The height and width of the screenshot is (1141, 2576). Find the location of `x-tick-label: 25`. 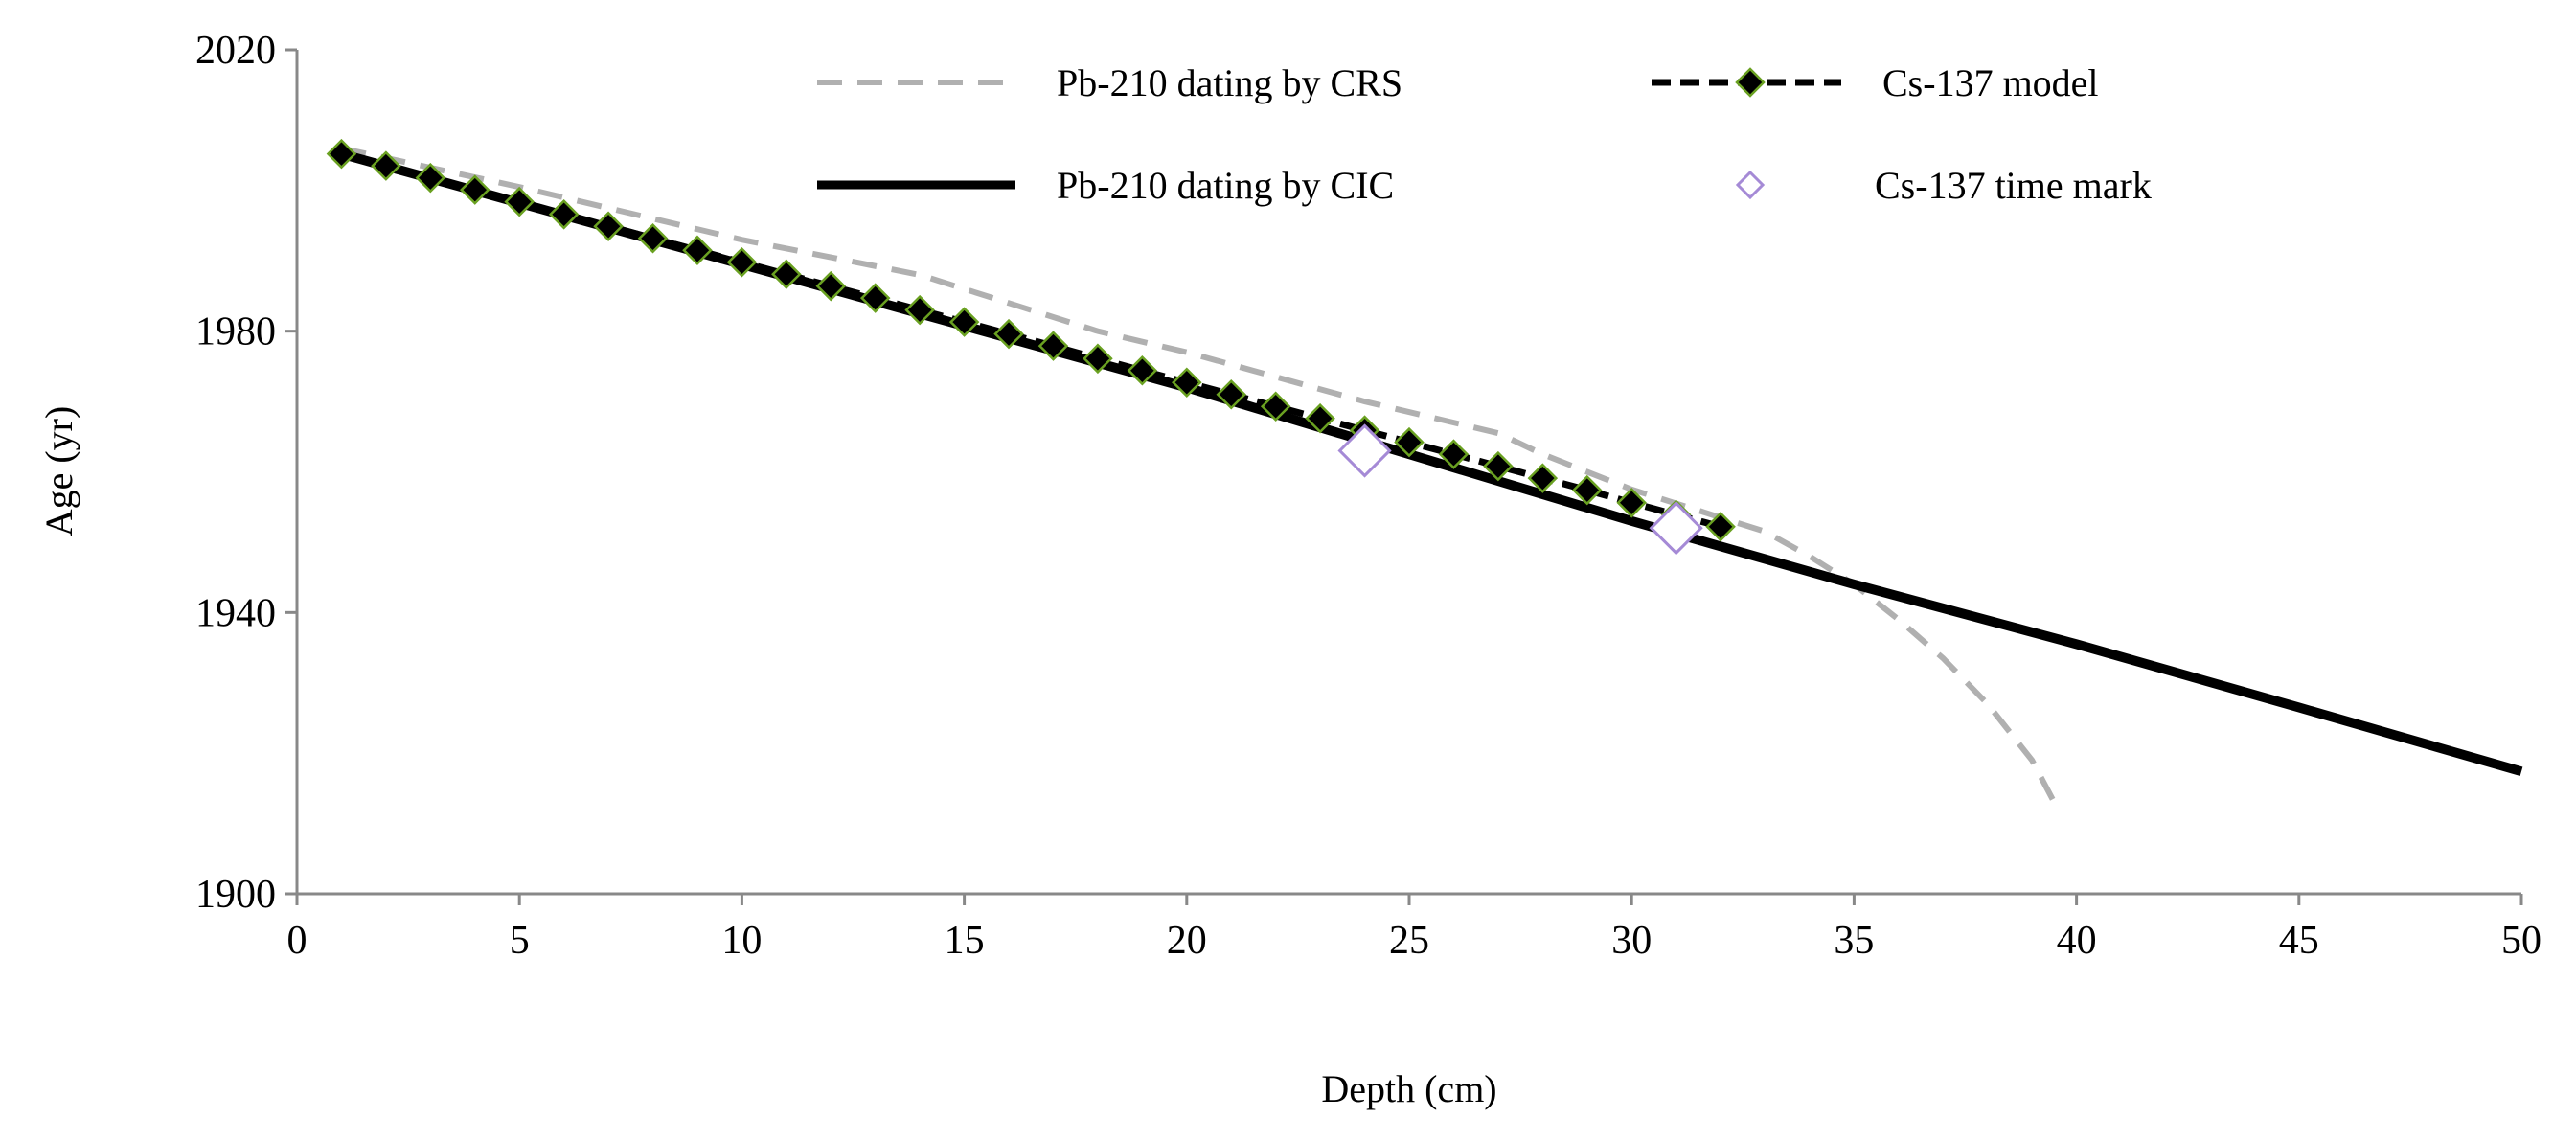

x-tick-label: 25 is located at coordinates (1409, 941).